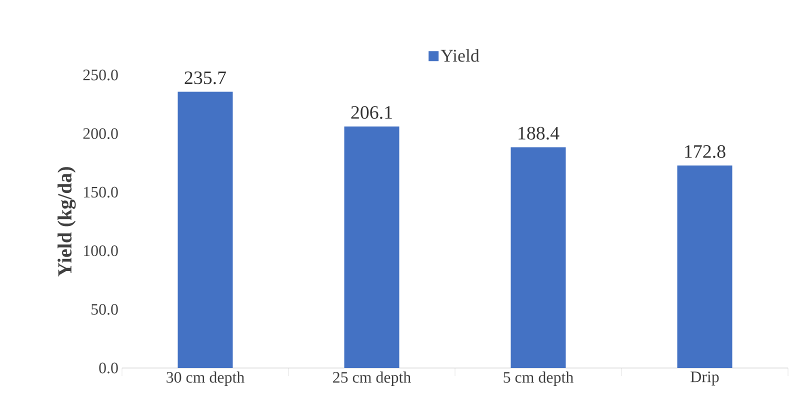 This screenshot has height=410, width=802. I want to click on y-tick-label: 150.0, so click(101, 192).